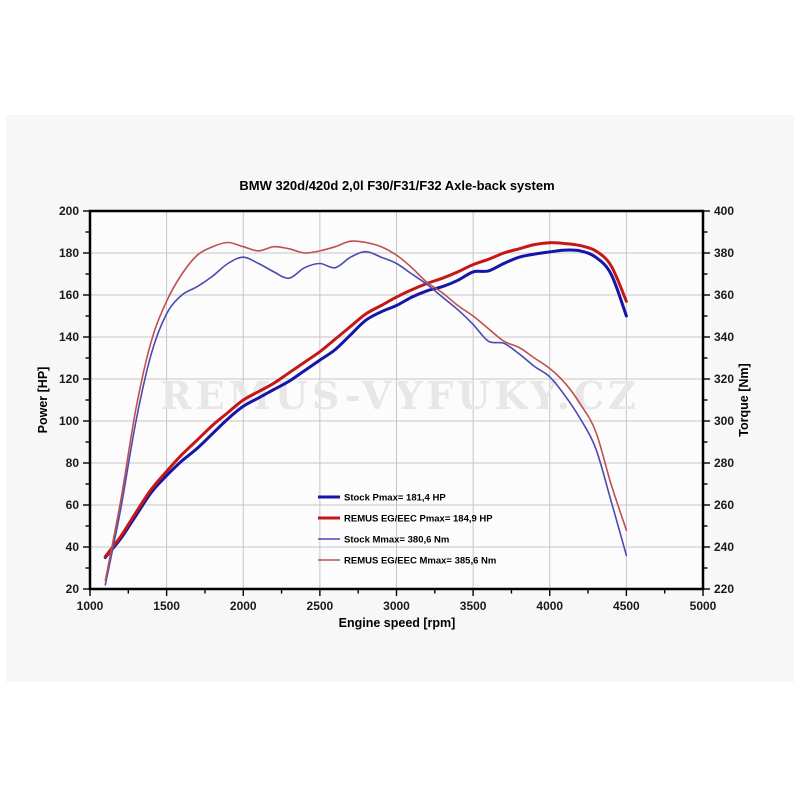 This screenshot has height=800, width=800. What do you see at coordinates (69, 337) in the screenshot?
I see `power-tick-label: 140` at bounding box center [69, 337].